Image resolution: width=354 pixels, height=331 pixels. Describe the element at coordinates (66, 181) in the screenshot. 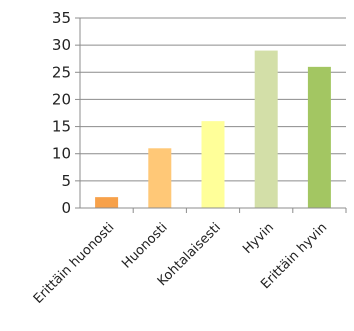

I see `y-tick-label: 5` at that location.